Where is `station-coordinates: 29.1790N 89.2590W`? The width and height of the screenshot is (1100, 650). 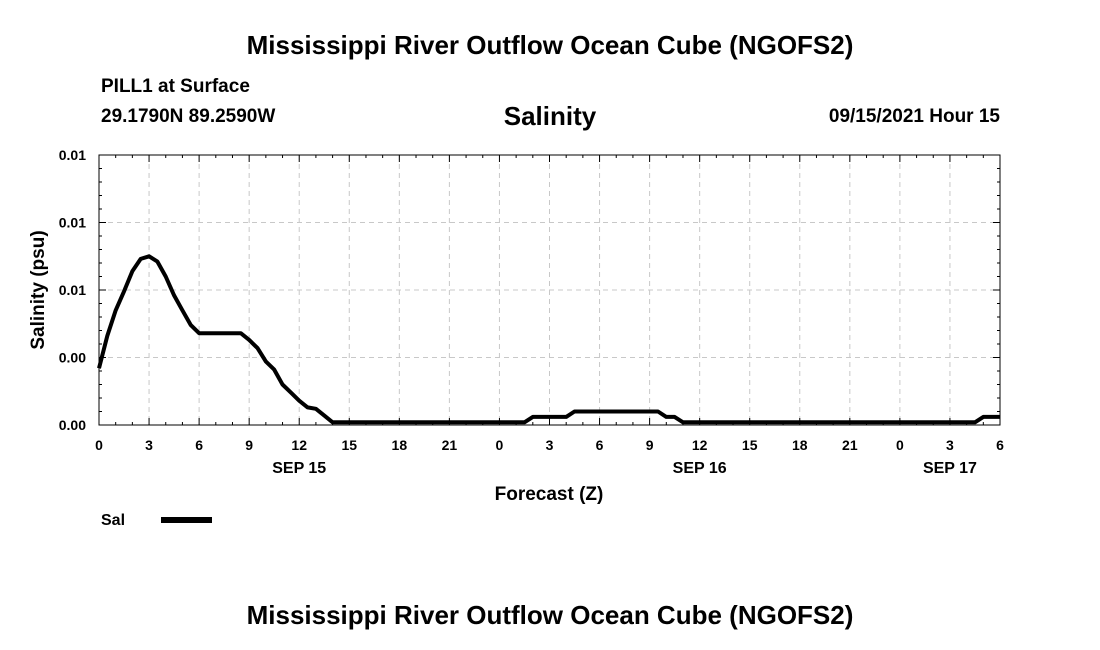
station-coordinates: 29.1790N 89.2590W is located at coordinates (188, 116).